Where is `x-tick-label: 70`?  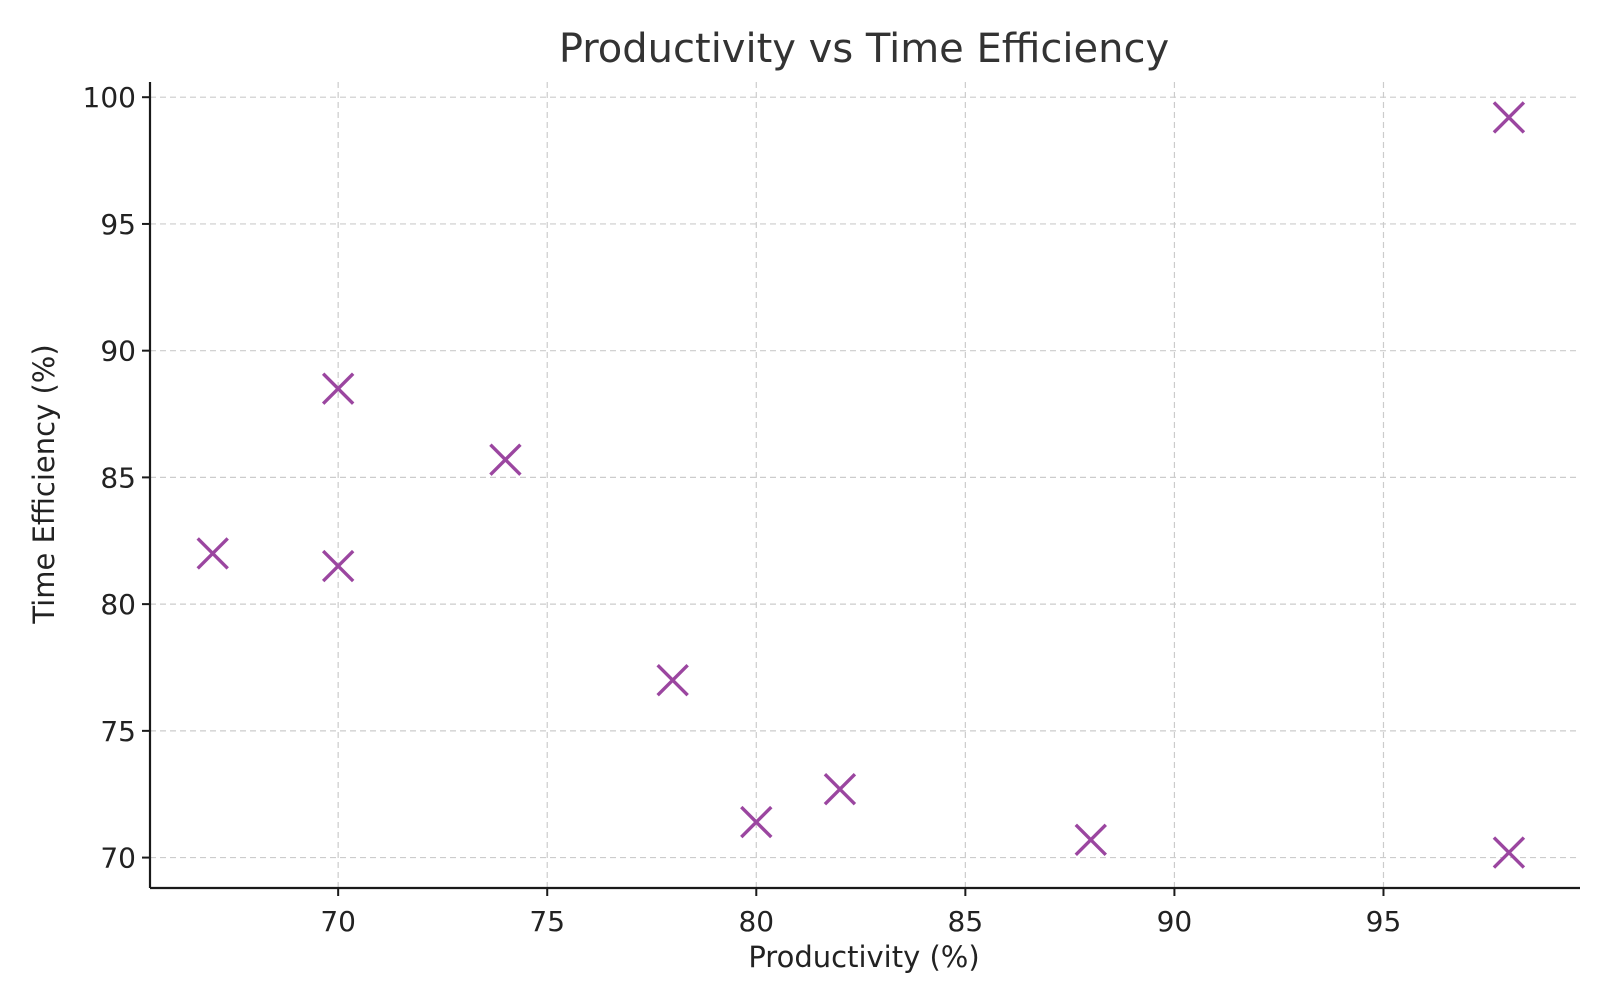 x-tick-label: 70 is located at coordinates (338, 921).